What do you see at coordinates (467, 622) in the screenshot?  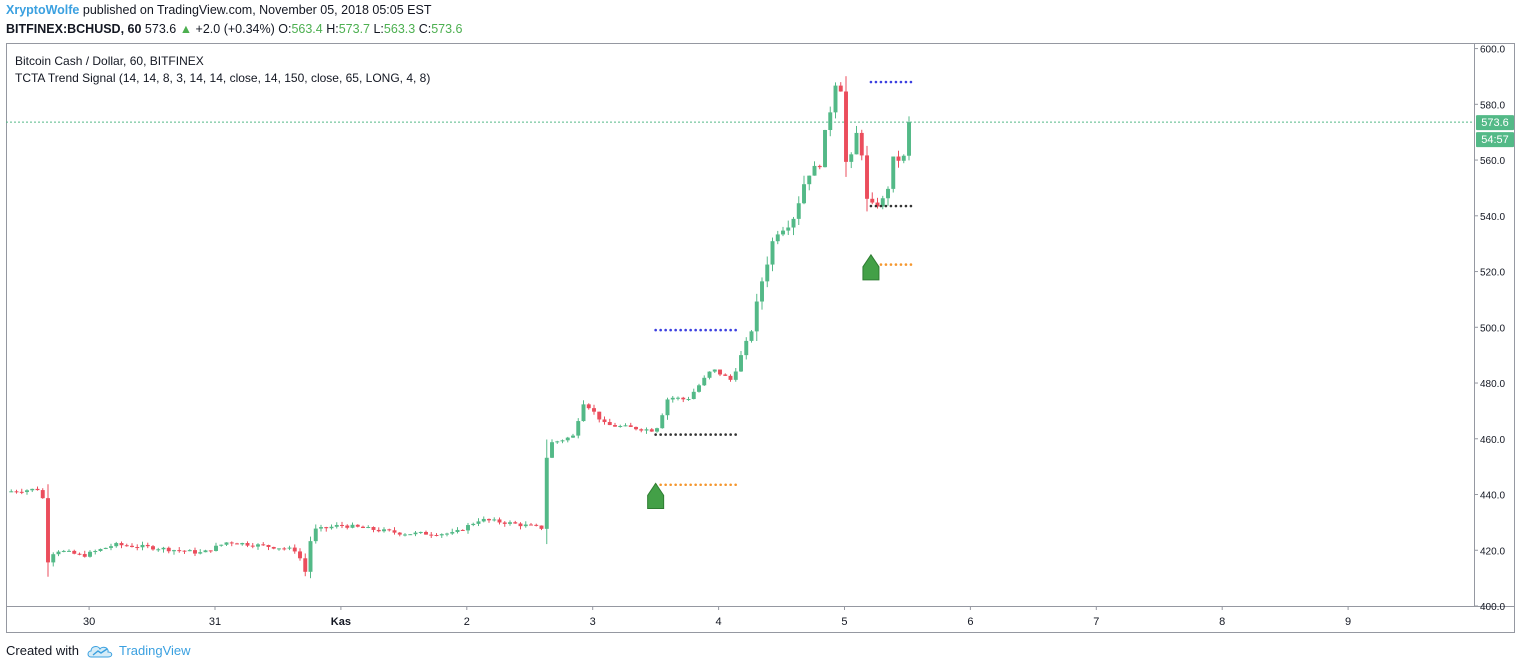 I see `time-tick-label: 2` at bounding box center [467, 622].